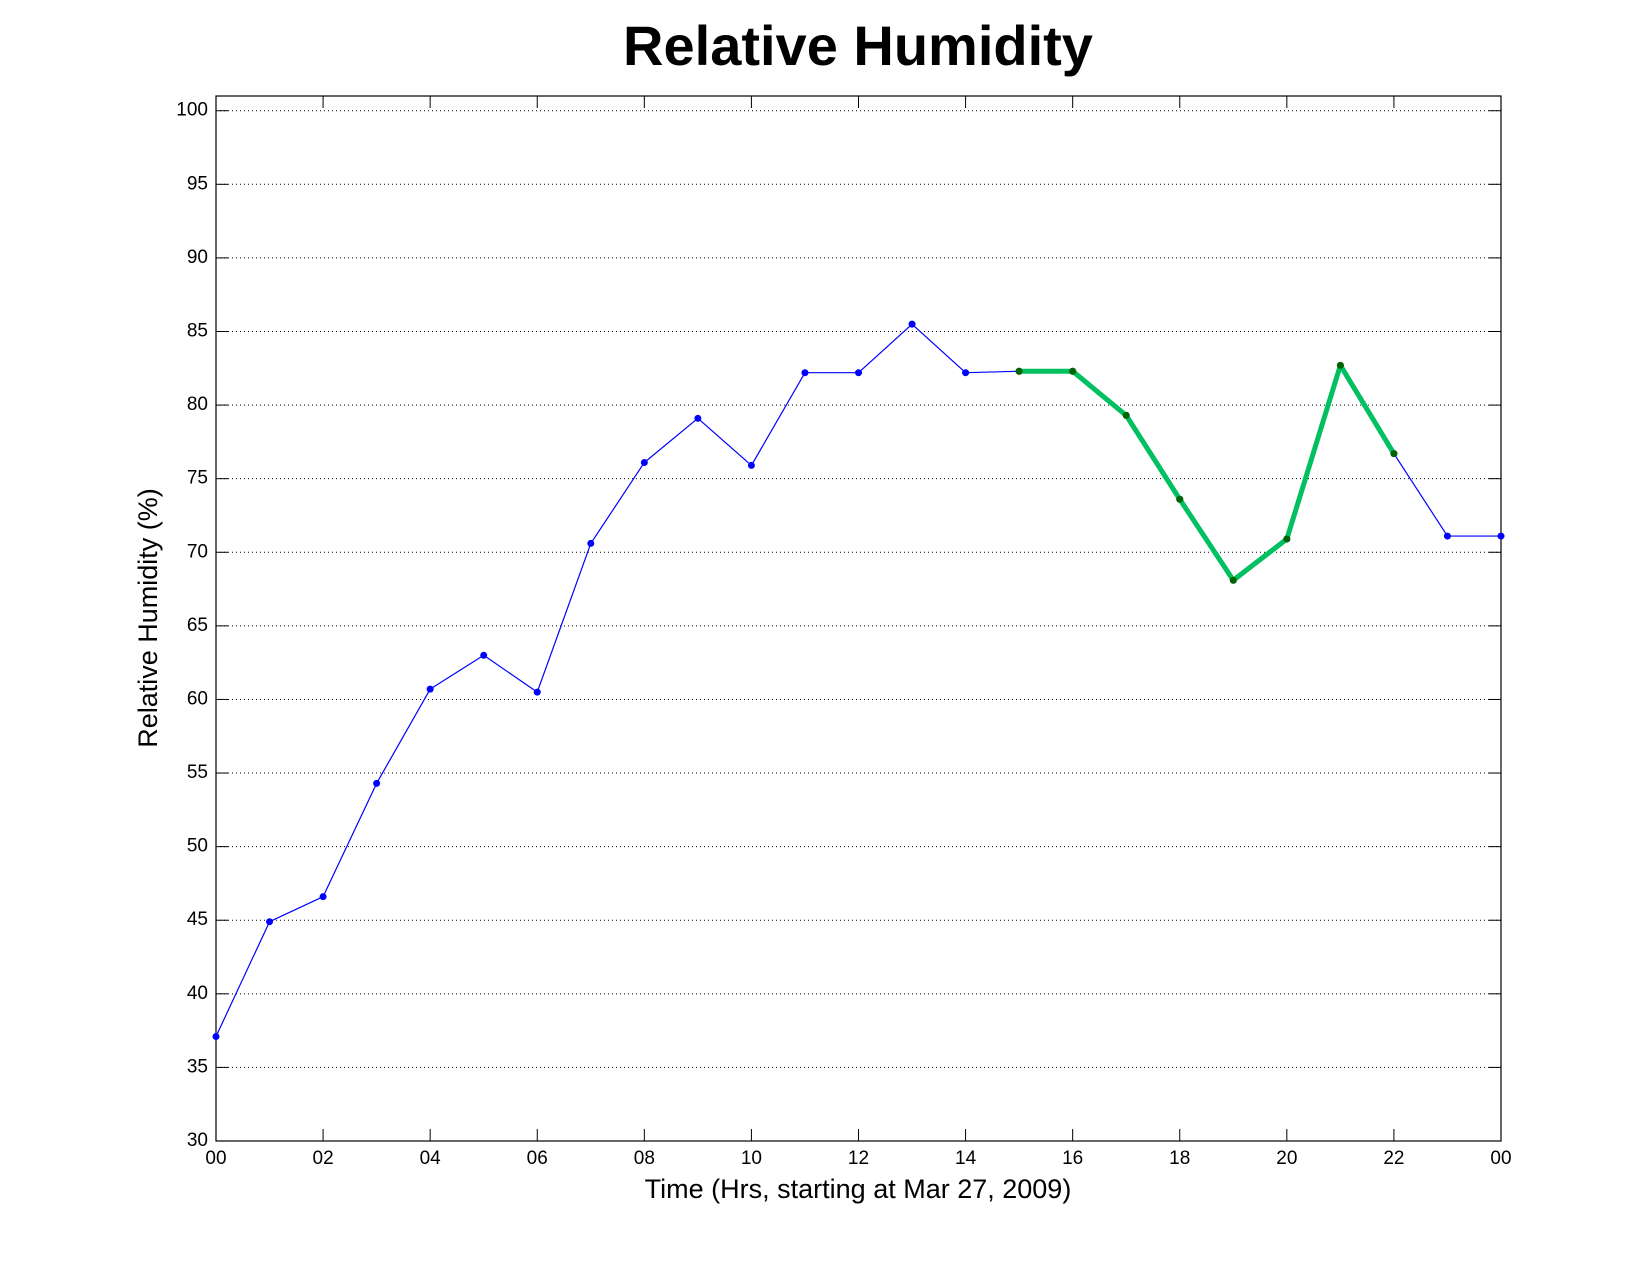  What do you see at coordinates (431, 1158) in the screenshot?
I see `x-tick-label: 04` at bounding box center [431, 1158].